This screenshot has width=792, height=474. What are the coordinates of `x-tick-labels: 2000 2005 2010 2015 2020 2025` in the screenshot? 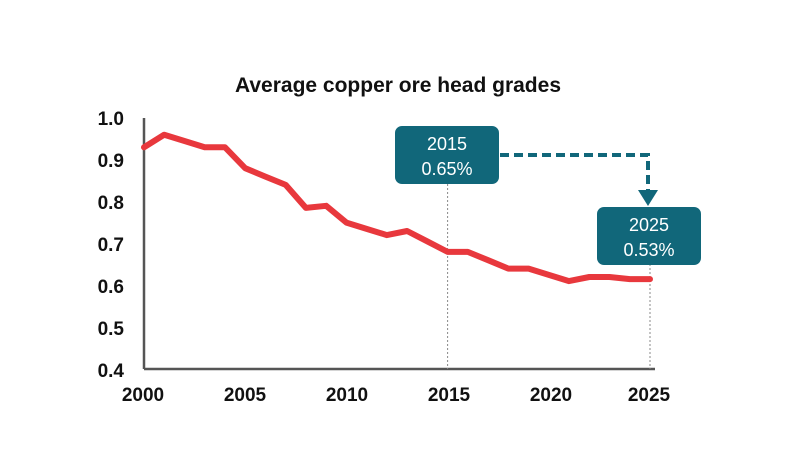 It's located at (396, 395).